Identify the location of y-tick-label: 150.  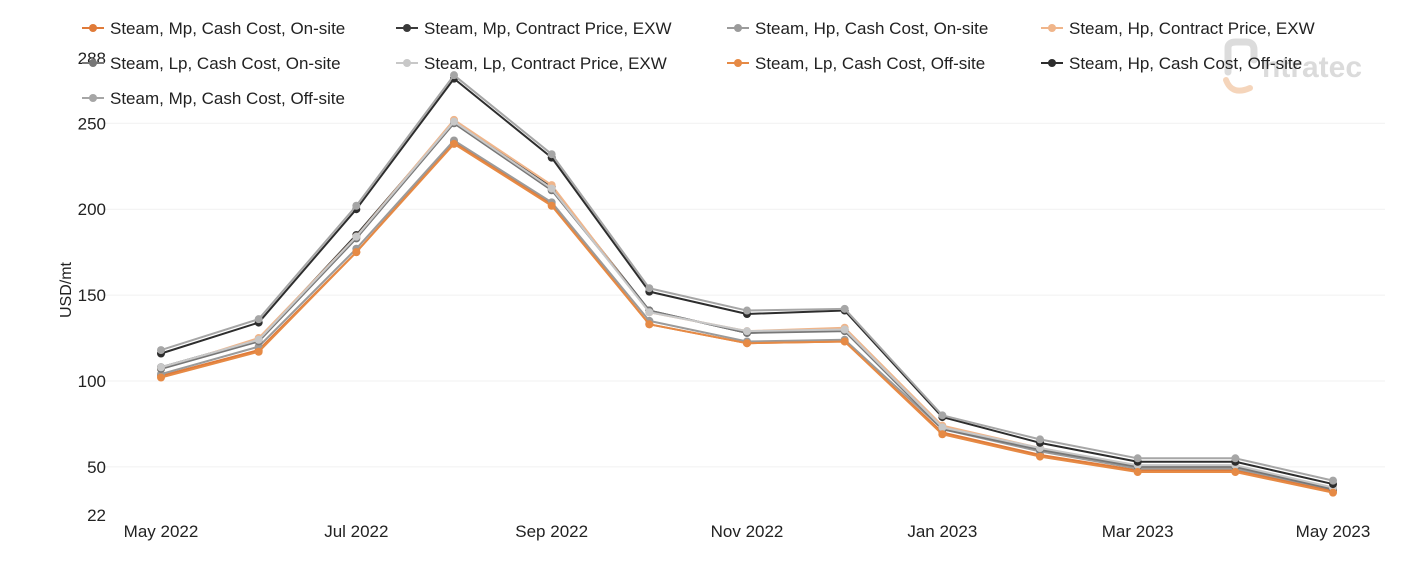
(92, 295).